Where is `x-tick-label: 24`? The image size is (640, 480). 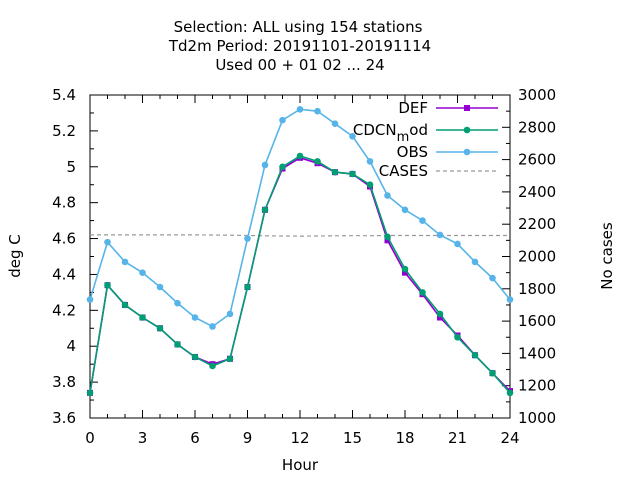 x-tick-label: 24 is located at coordinates (509, 438).